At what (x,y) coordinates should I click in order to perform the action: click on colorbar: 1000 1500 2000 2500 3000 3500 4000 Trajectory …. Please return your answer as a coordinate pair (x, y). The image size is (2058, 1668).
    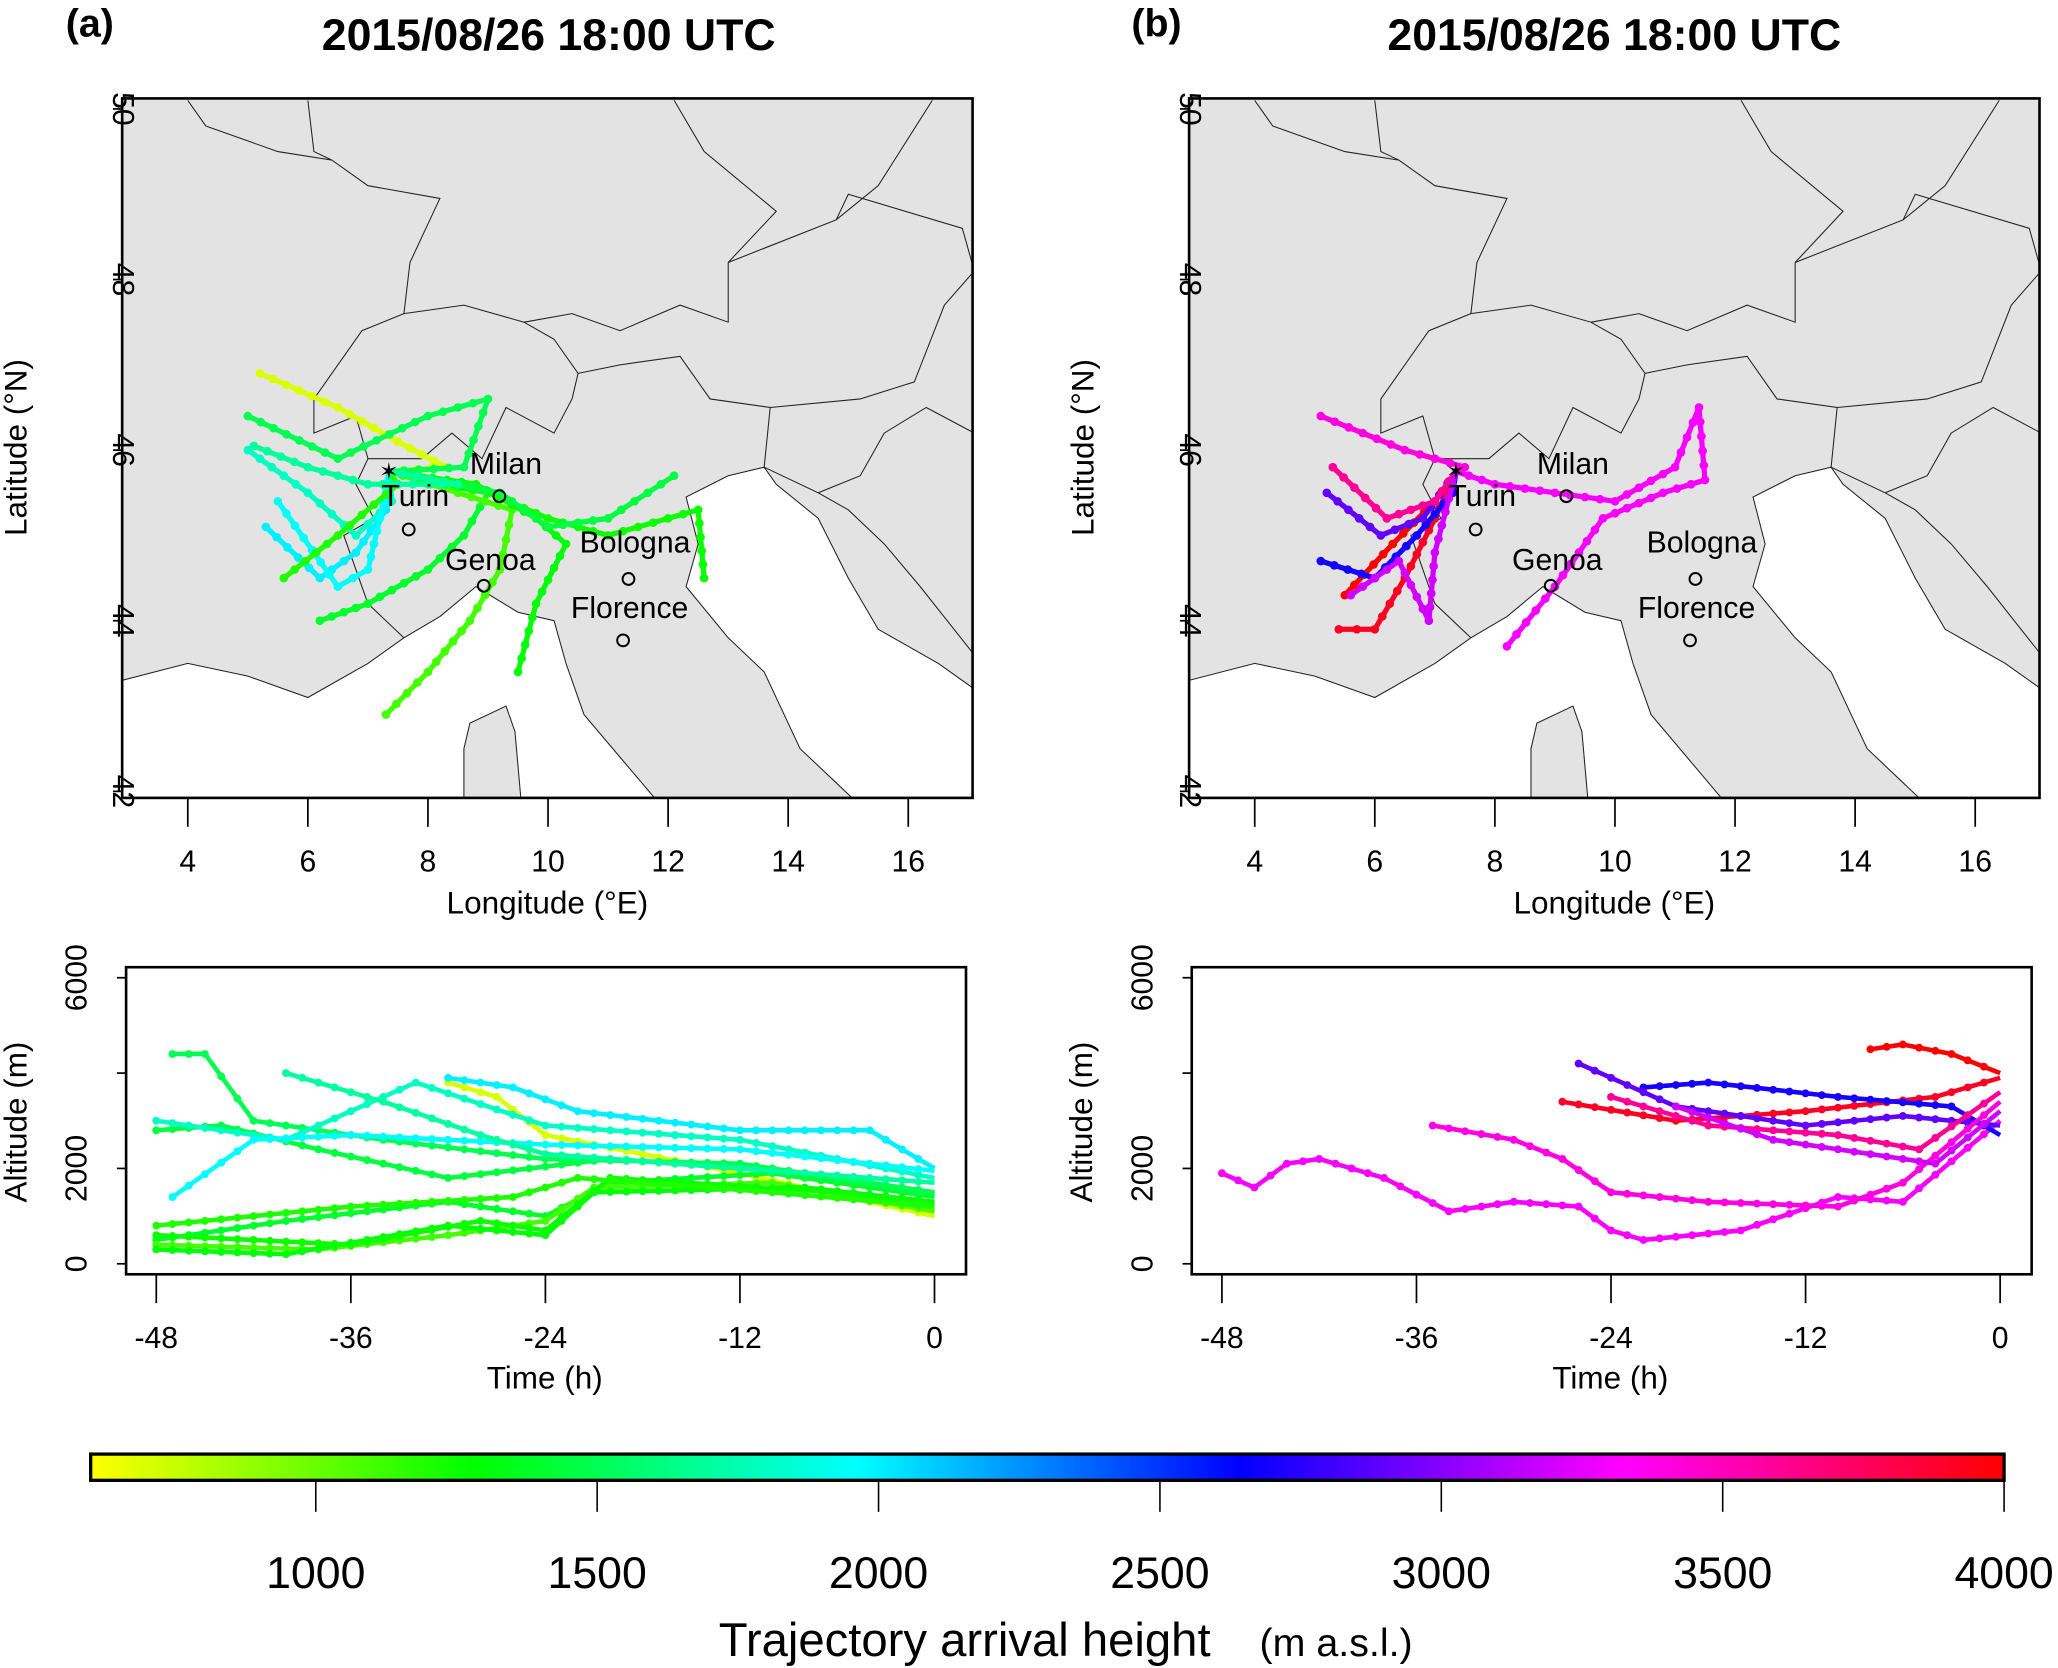
    Looking at the image, I should click on (1071, 1559).